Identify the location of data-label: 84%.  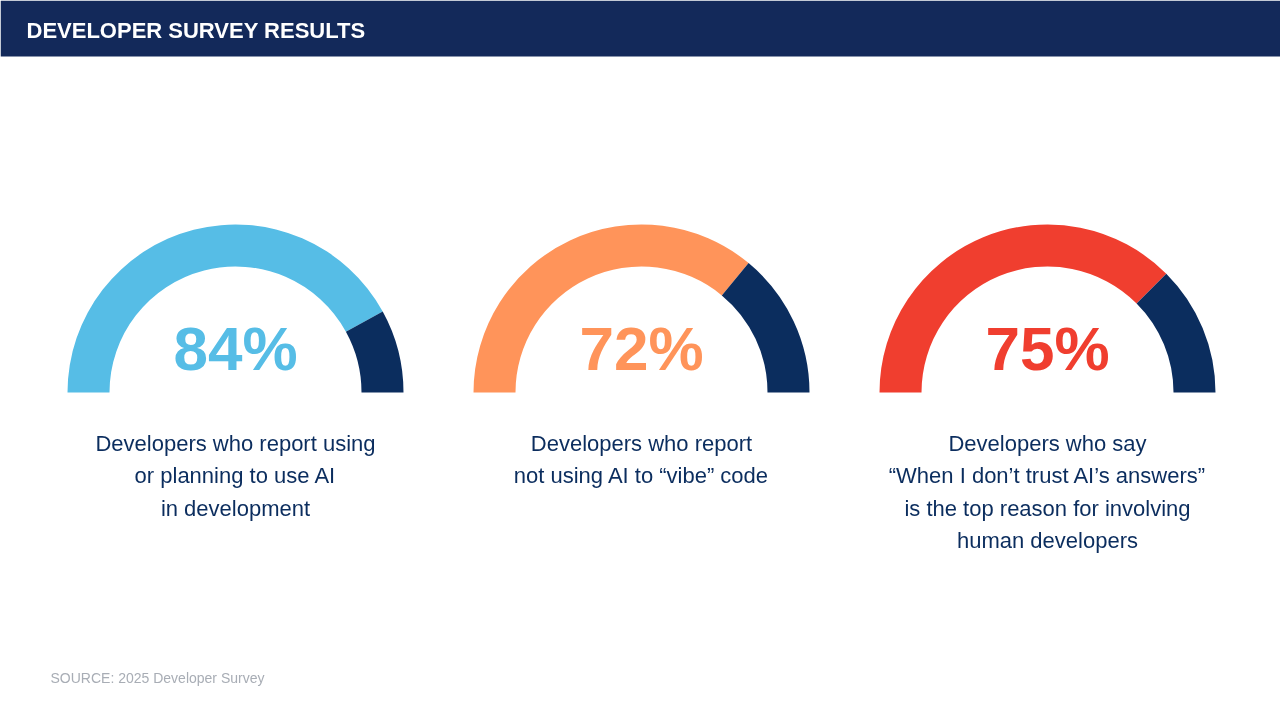
(235, 348).